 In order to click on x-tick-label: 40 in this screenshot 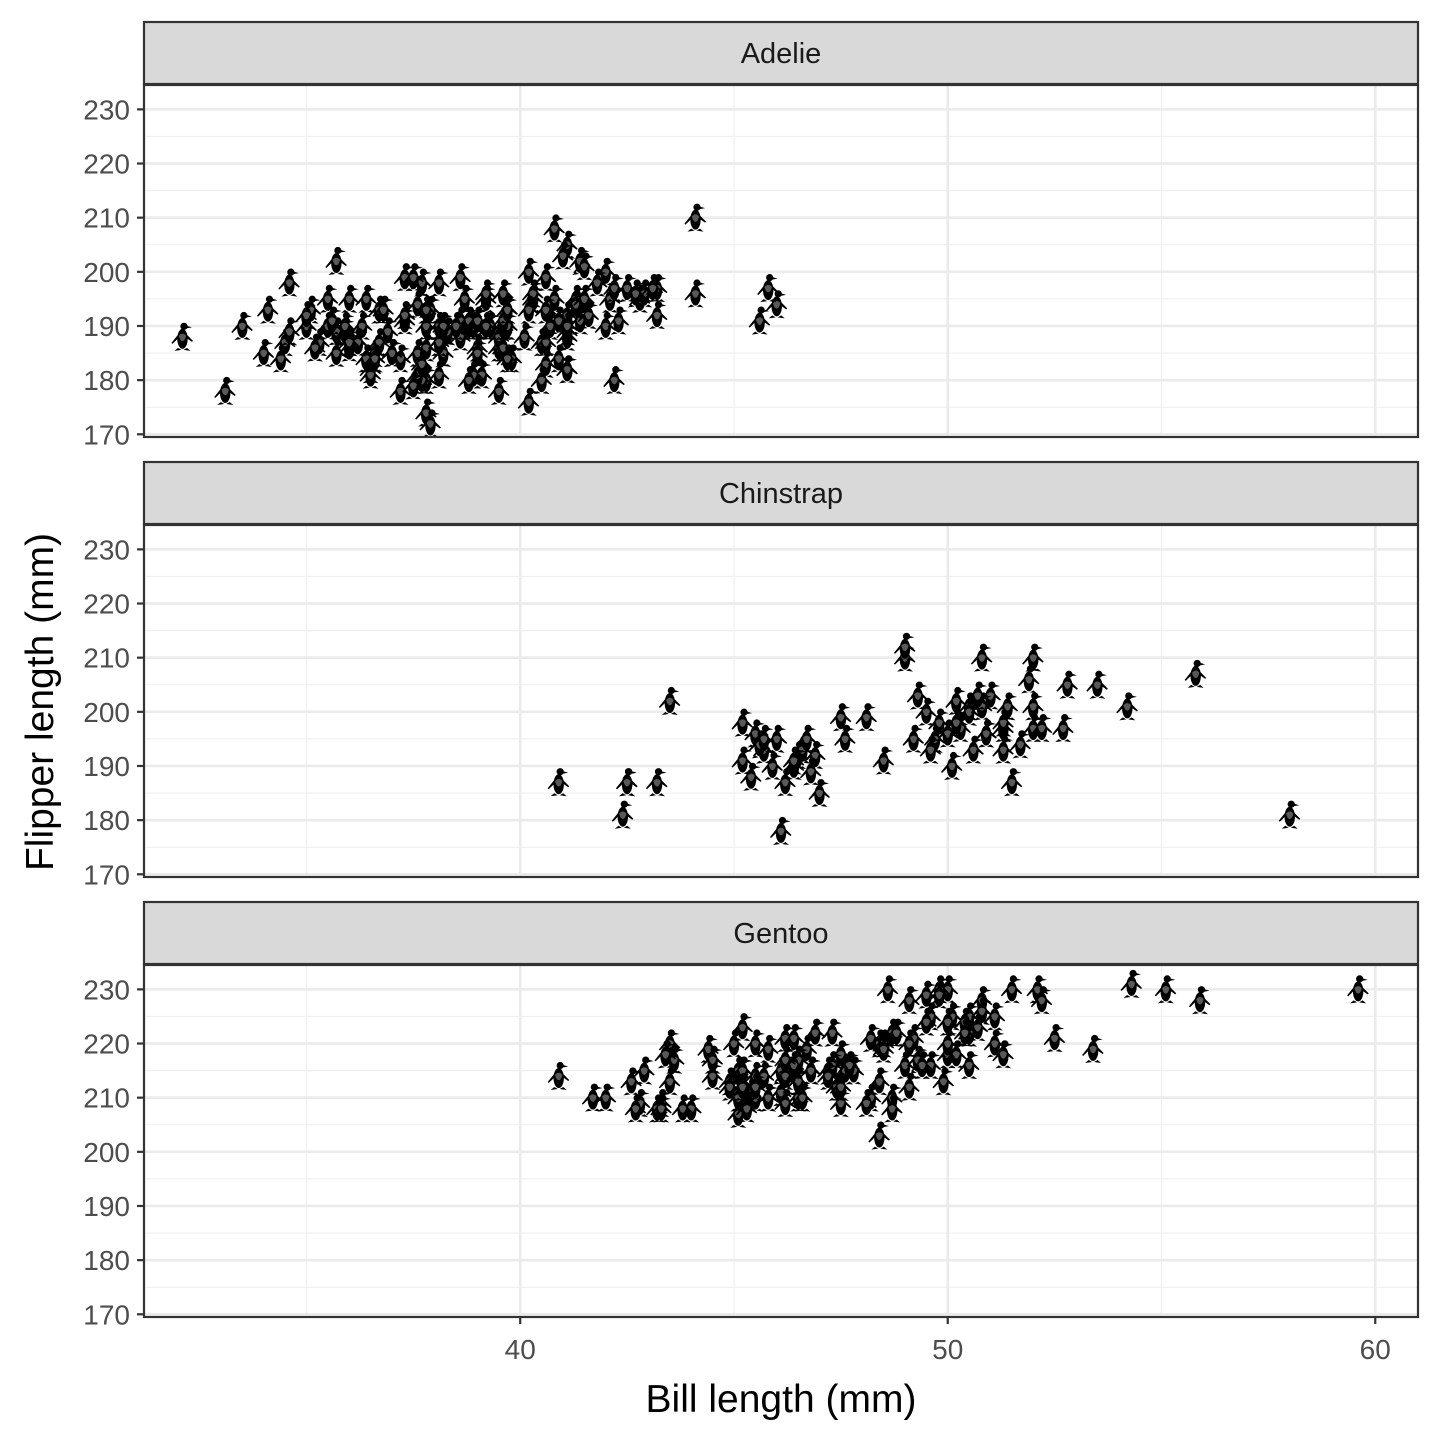, I will do `click(520, 1349)`.